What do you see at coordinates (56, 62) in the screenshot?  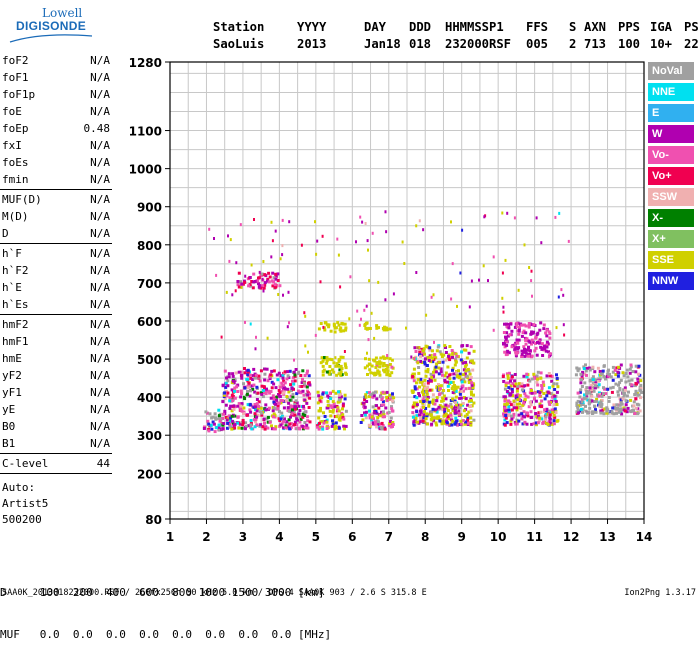 I see `param-row-foF2: foF2 N/A` at bounding box center [56, 62].